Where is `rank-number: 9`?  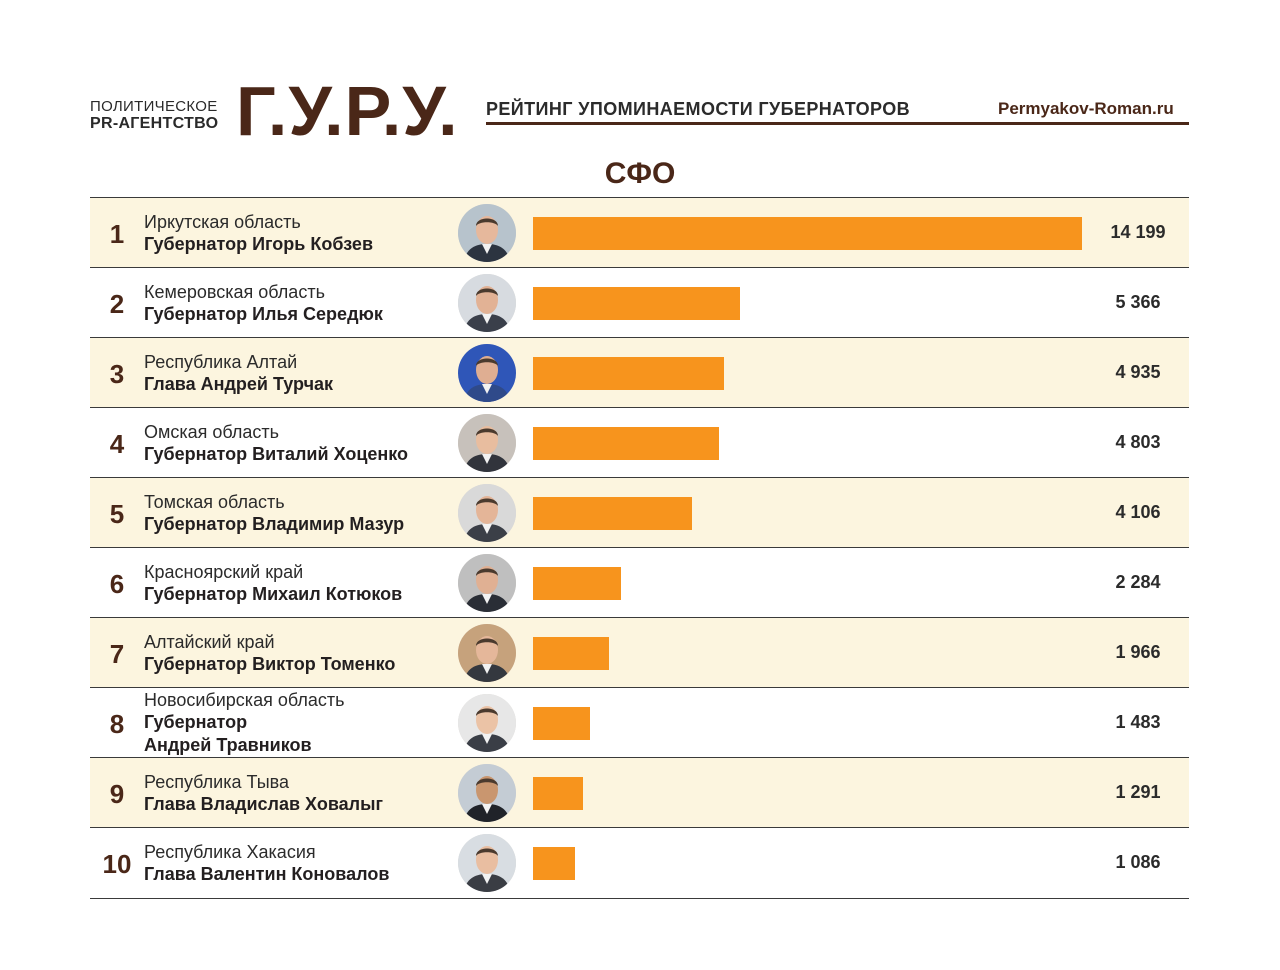
rank-number: 9 is located at coordinates (117, 794).